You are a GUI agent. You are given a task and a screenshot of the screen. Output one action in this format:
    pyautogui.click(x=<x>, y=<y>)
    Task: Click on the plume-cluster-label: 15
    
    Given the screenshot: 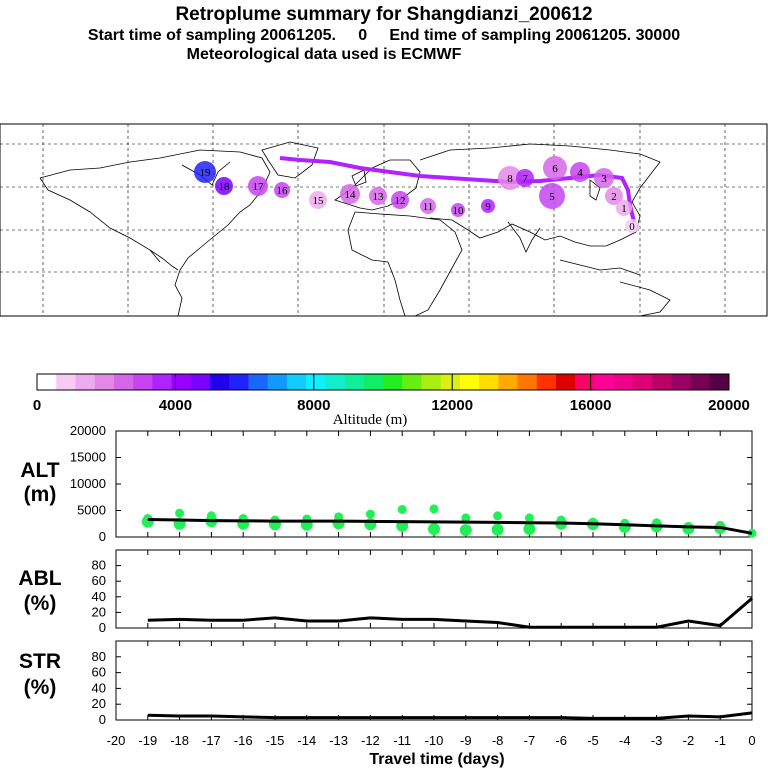 What is the action you would take?
    pyautogui.click(x=319, y=201)
    